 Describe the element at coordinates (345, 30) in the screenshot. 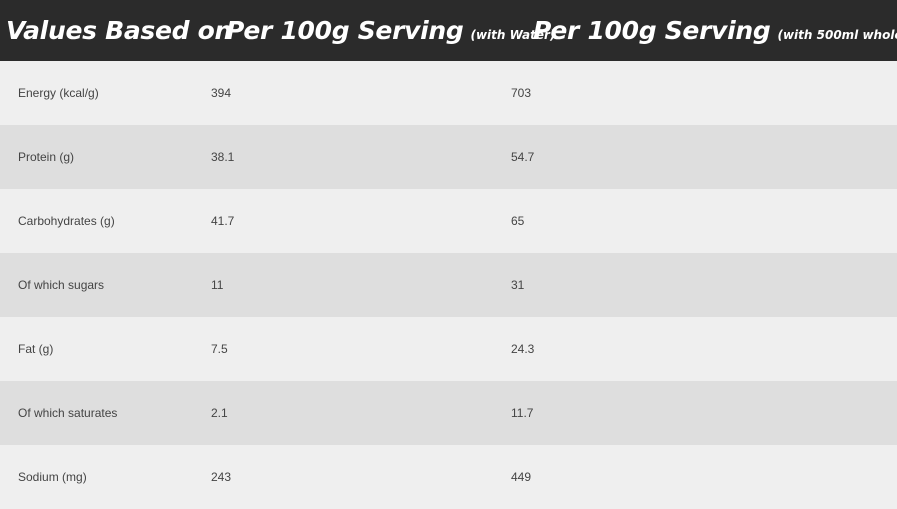

I see `header-col2-label: Per 100g Serving` at that location.